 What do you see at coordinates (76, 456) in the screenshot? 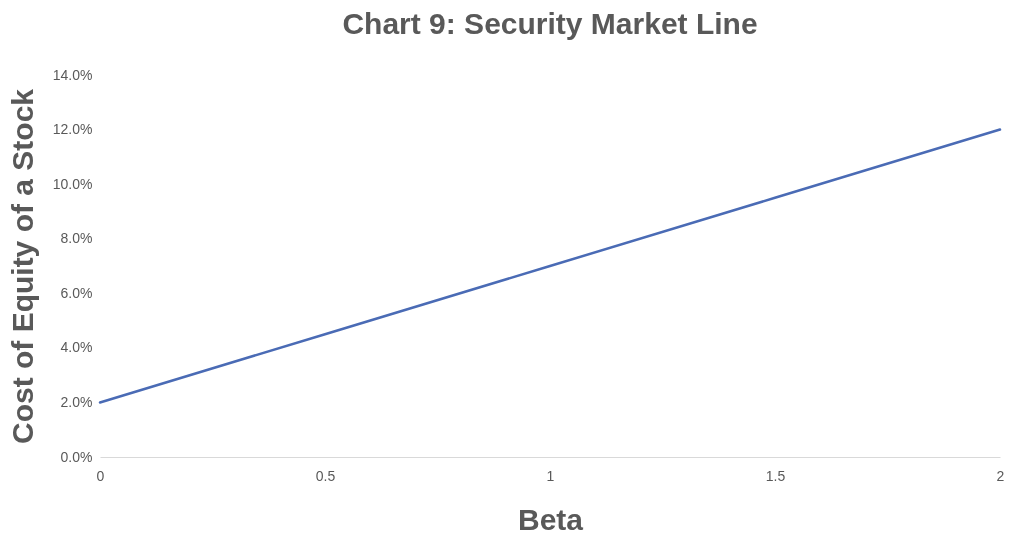
I see `y-tick-label: 0.0%` at bounding box center [76, 456].